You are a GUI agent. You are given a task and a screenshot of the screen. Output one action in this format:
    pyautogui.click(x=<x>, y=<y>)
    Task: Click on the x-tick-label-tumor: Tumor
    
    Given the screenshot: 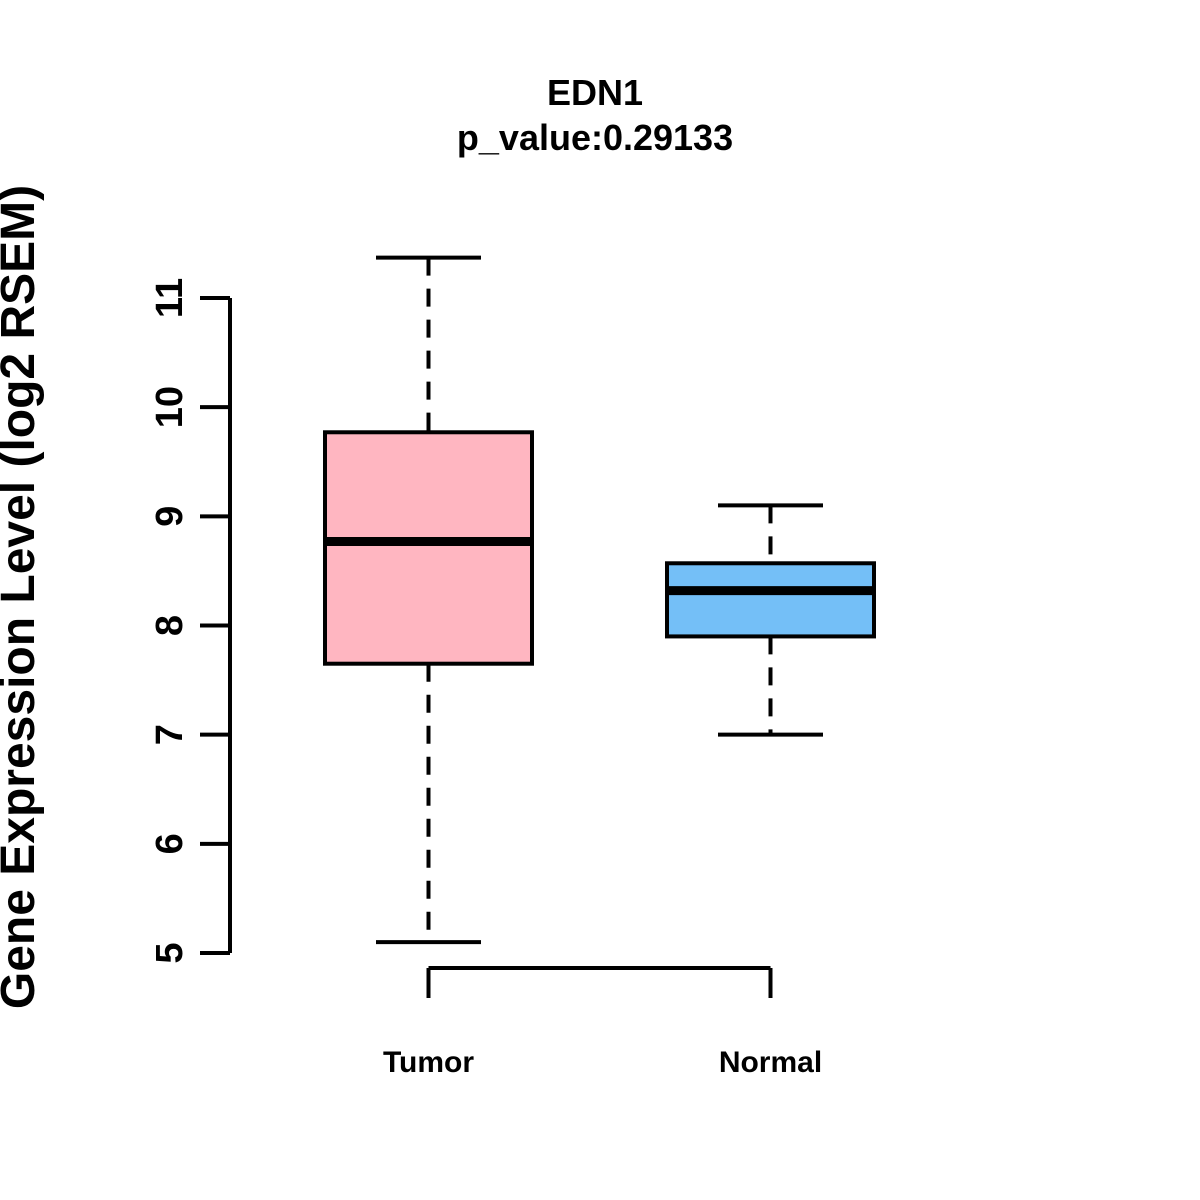 What is the action you would take?
    pyautogui.click(x=428, y=1062)
    